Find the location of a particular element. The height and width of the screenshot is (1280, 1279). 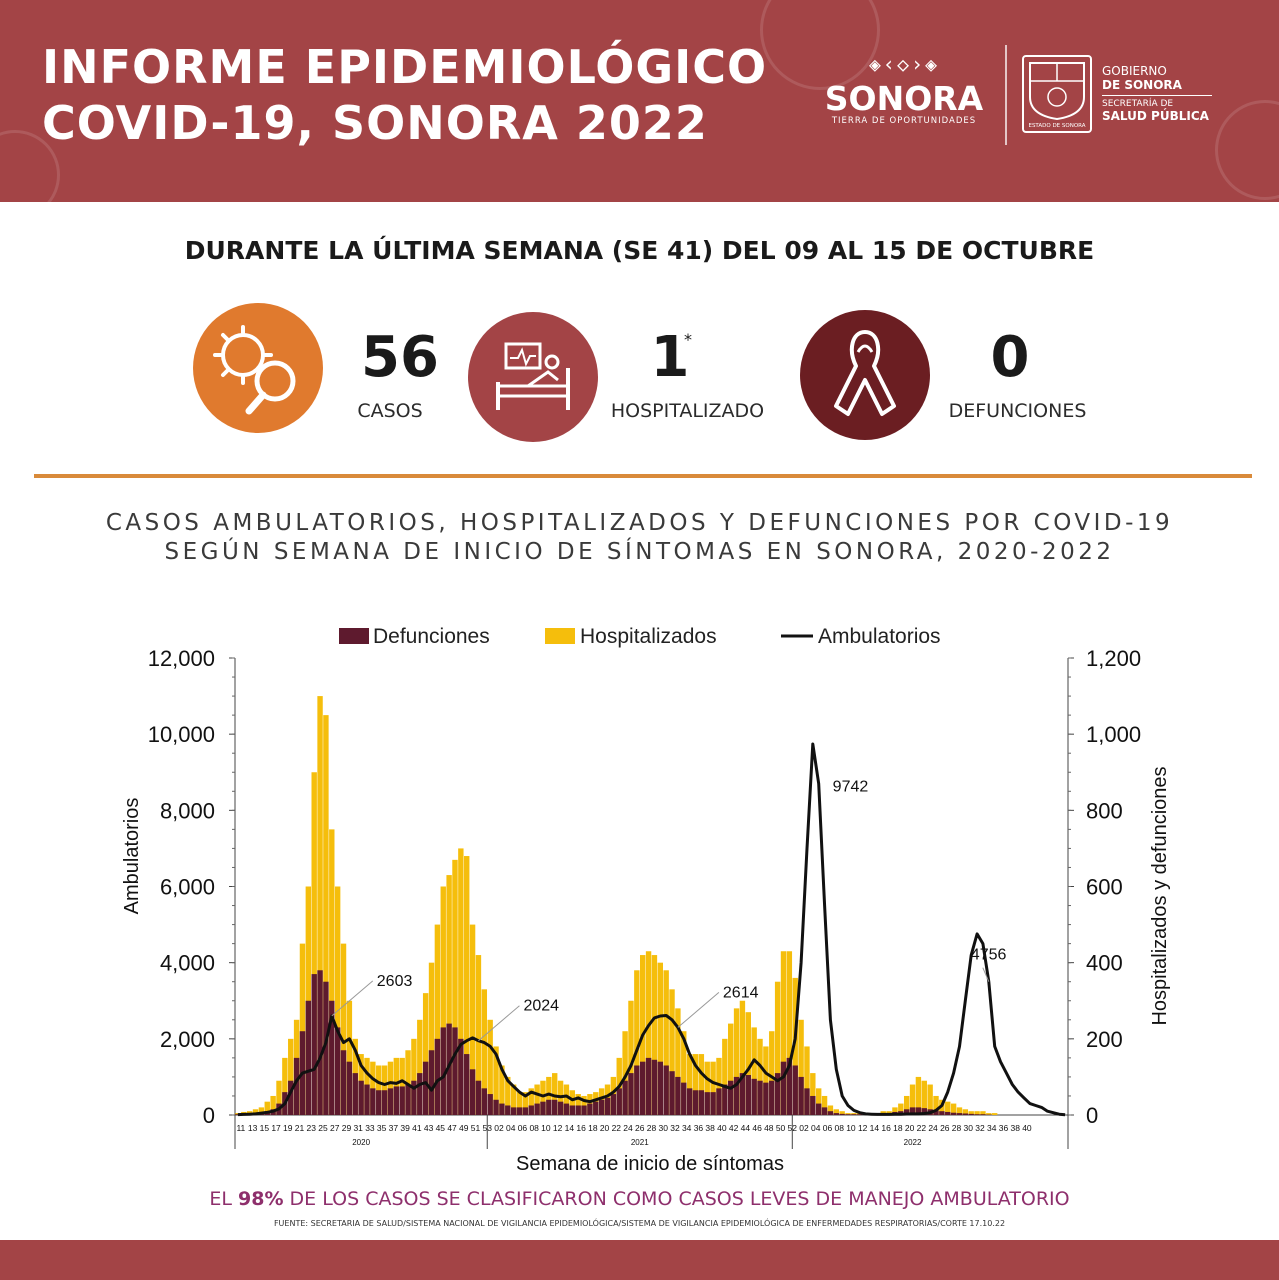

sonora-logo-glyphs-icon: ◈‹◇›◈ is located at coordinates (904, 64).